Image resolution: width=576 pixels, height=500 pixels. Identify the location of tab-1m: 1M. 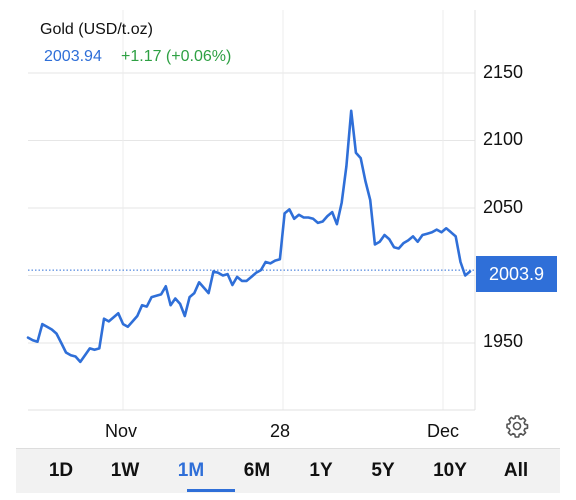
(191, 470).